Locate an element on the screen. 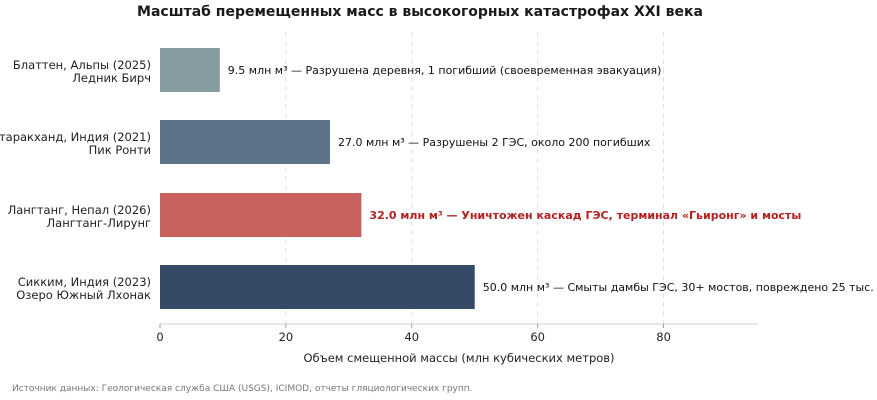  category-label: Уттаракханд, Индия (2021) Пик Ронти is located at coordinates (75, 143).